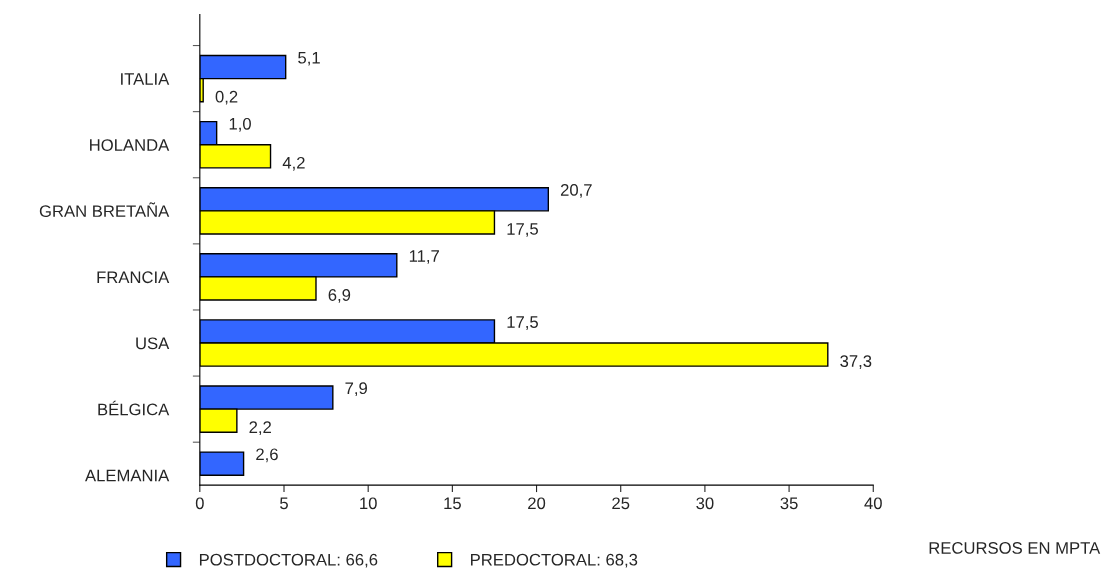  I want to click on x-tick-label: 0, so click(199, 503).